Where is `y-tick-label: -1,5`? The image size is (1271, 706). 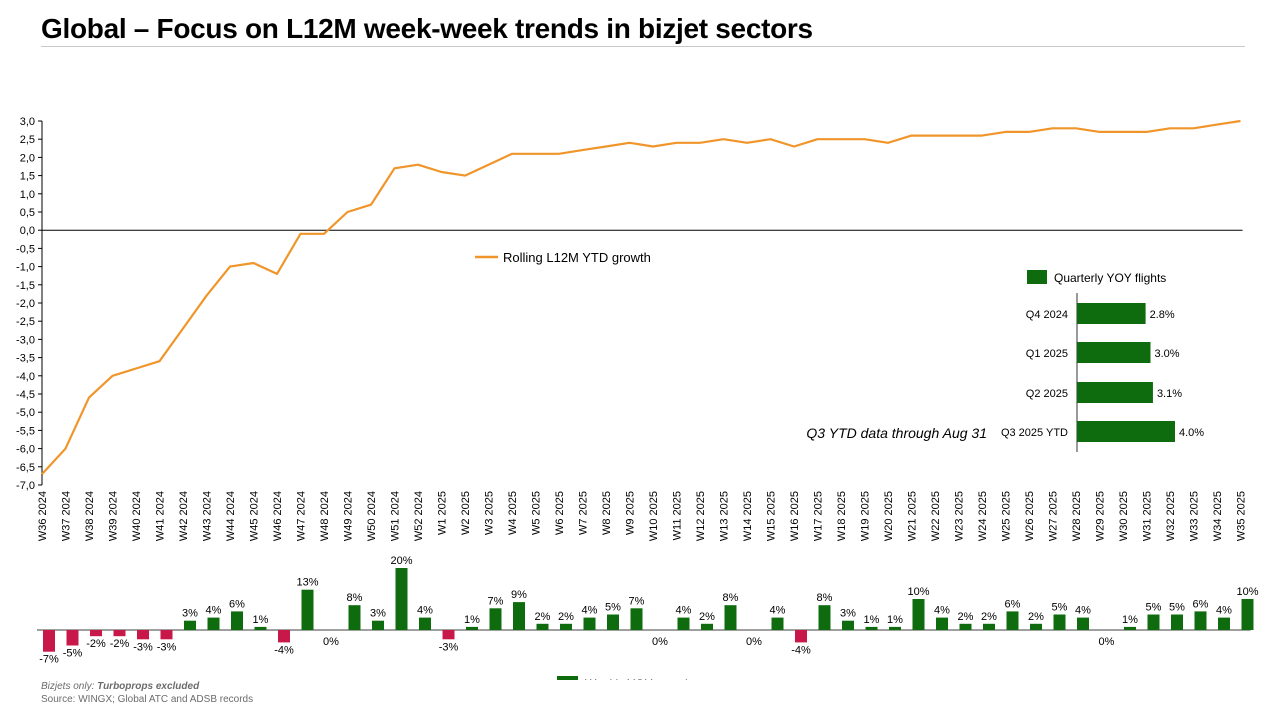 y-tick-label: -1,5 is located at coordinates (25, 286).